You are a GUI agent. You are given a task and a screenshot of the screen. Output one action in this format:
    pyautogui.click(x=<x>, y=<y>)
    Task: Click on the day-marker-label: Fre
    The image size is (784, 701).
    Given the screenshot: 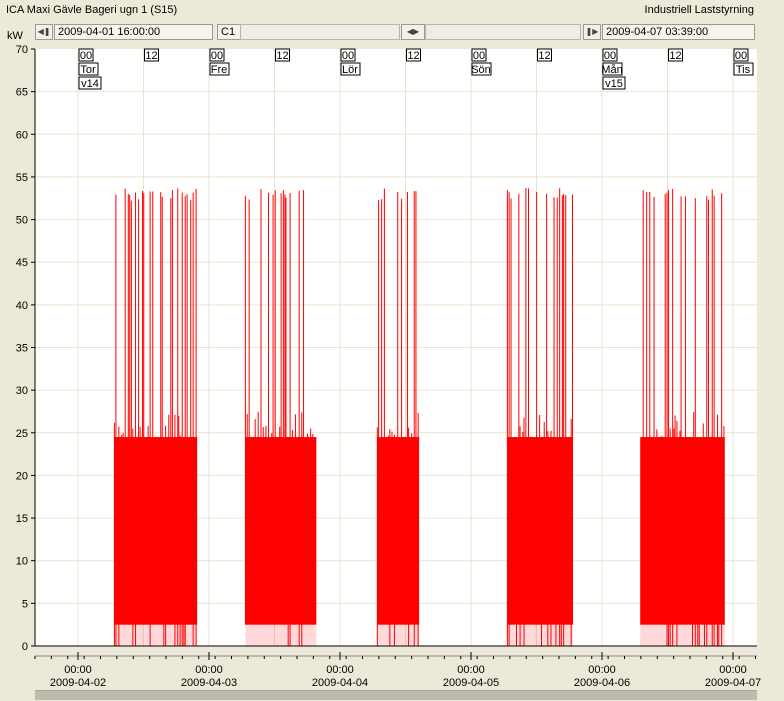 What is the action you would take?
    pyautogui.click(x=219, y=70)
    